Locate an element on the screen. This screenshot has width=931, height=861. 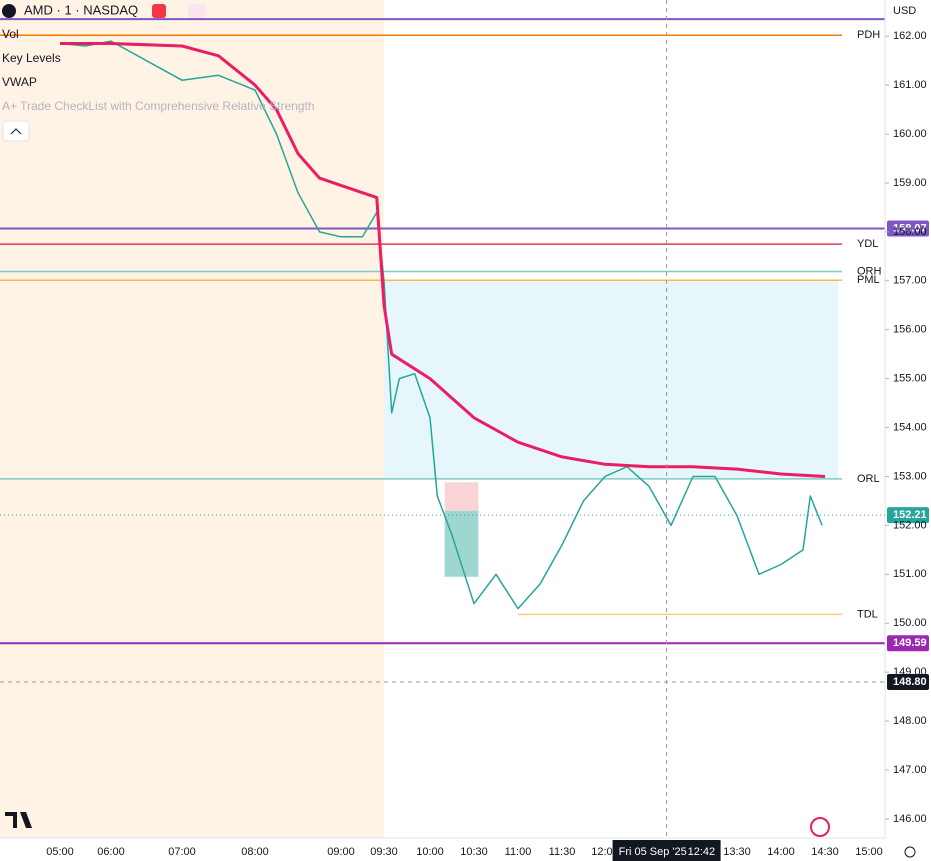
price-tag-label: 158.07 is located at coordinates (910, 228).